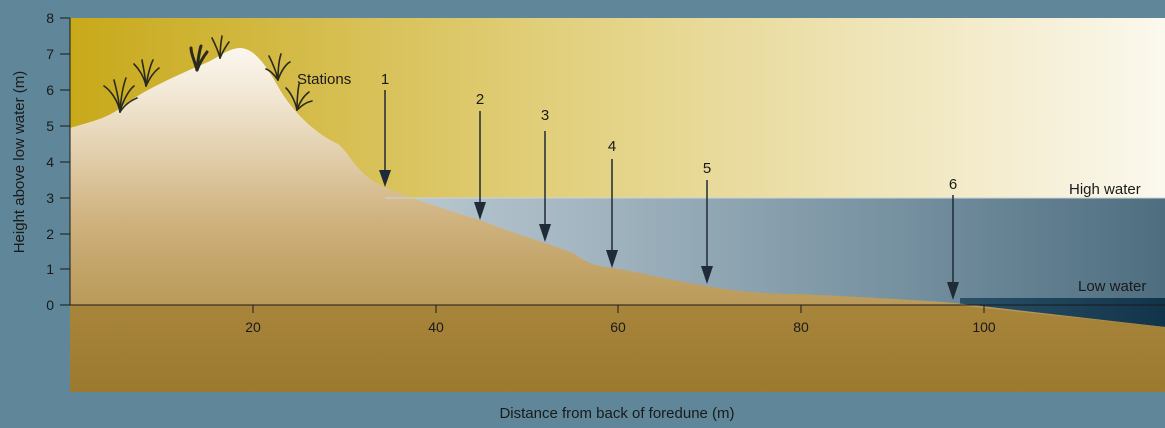  Describe the element at coordinates (50, 305) in the screenshot. I see `y-tick-label: 0` at that location.